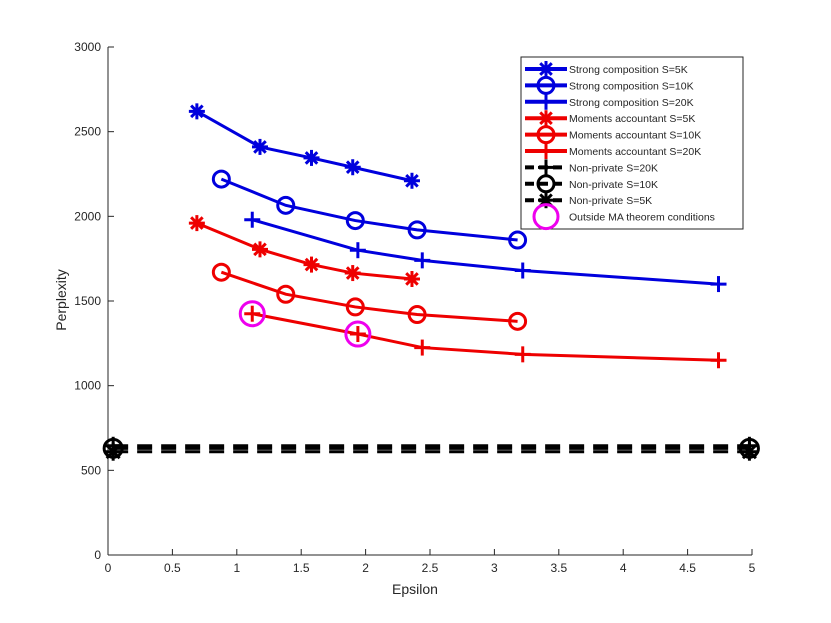 This screenshot has height=623, width=831. I want to click on legend-entry: Moments accountant S=20K, so click(613, 151).